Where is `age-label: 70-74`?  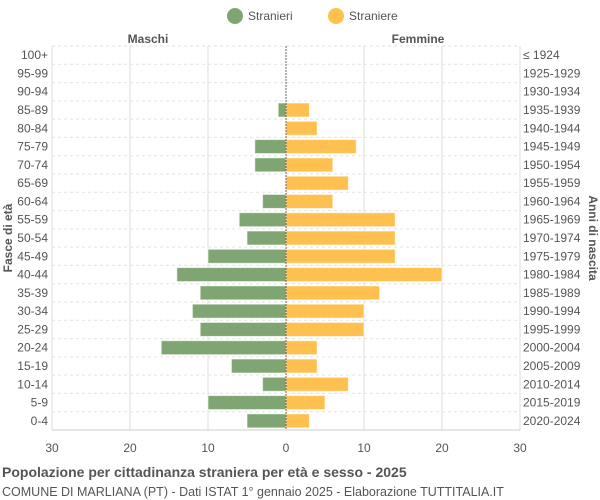
age-label: 70-74 is located at coordinates (32, 165).